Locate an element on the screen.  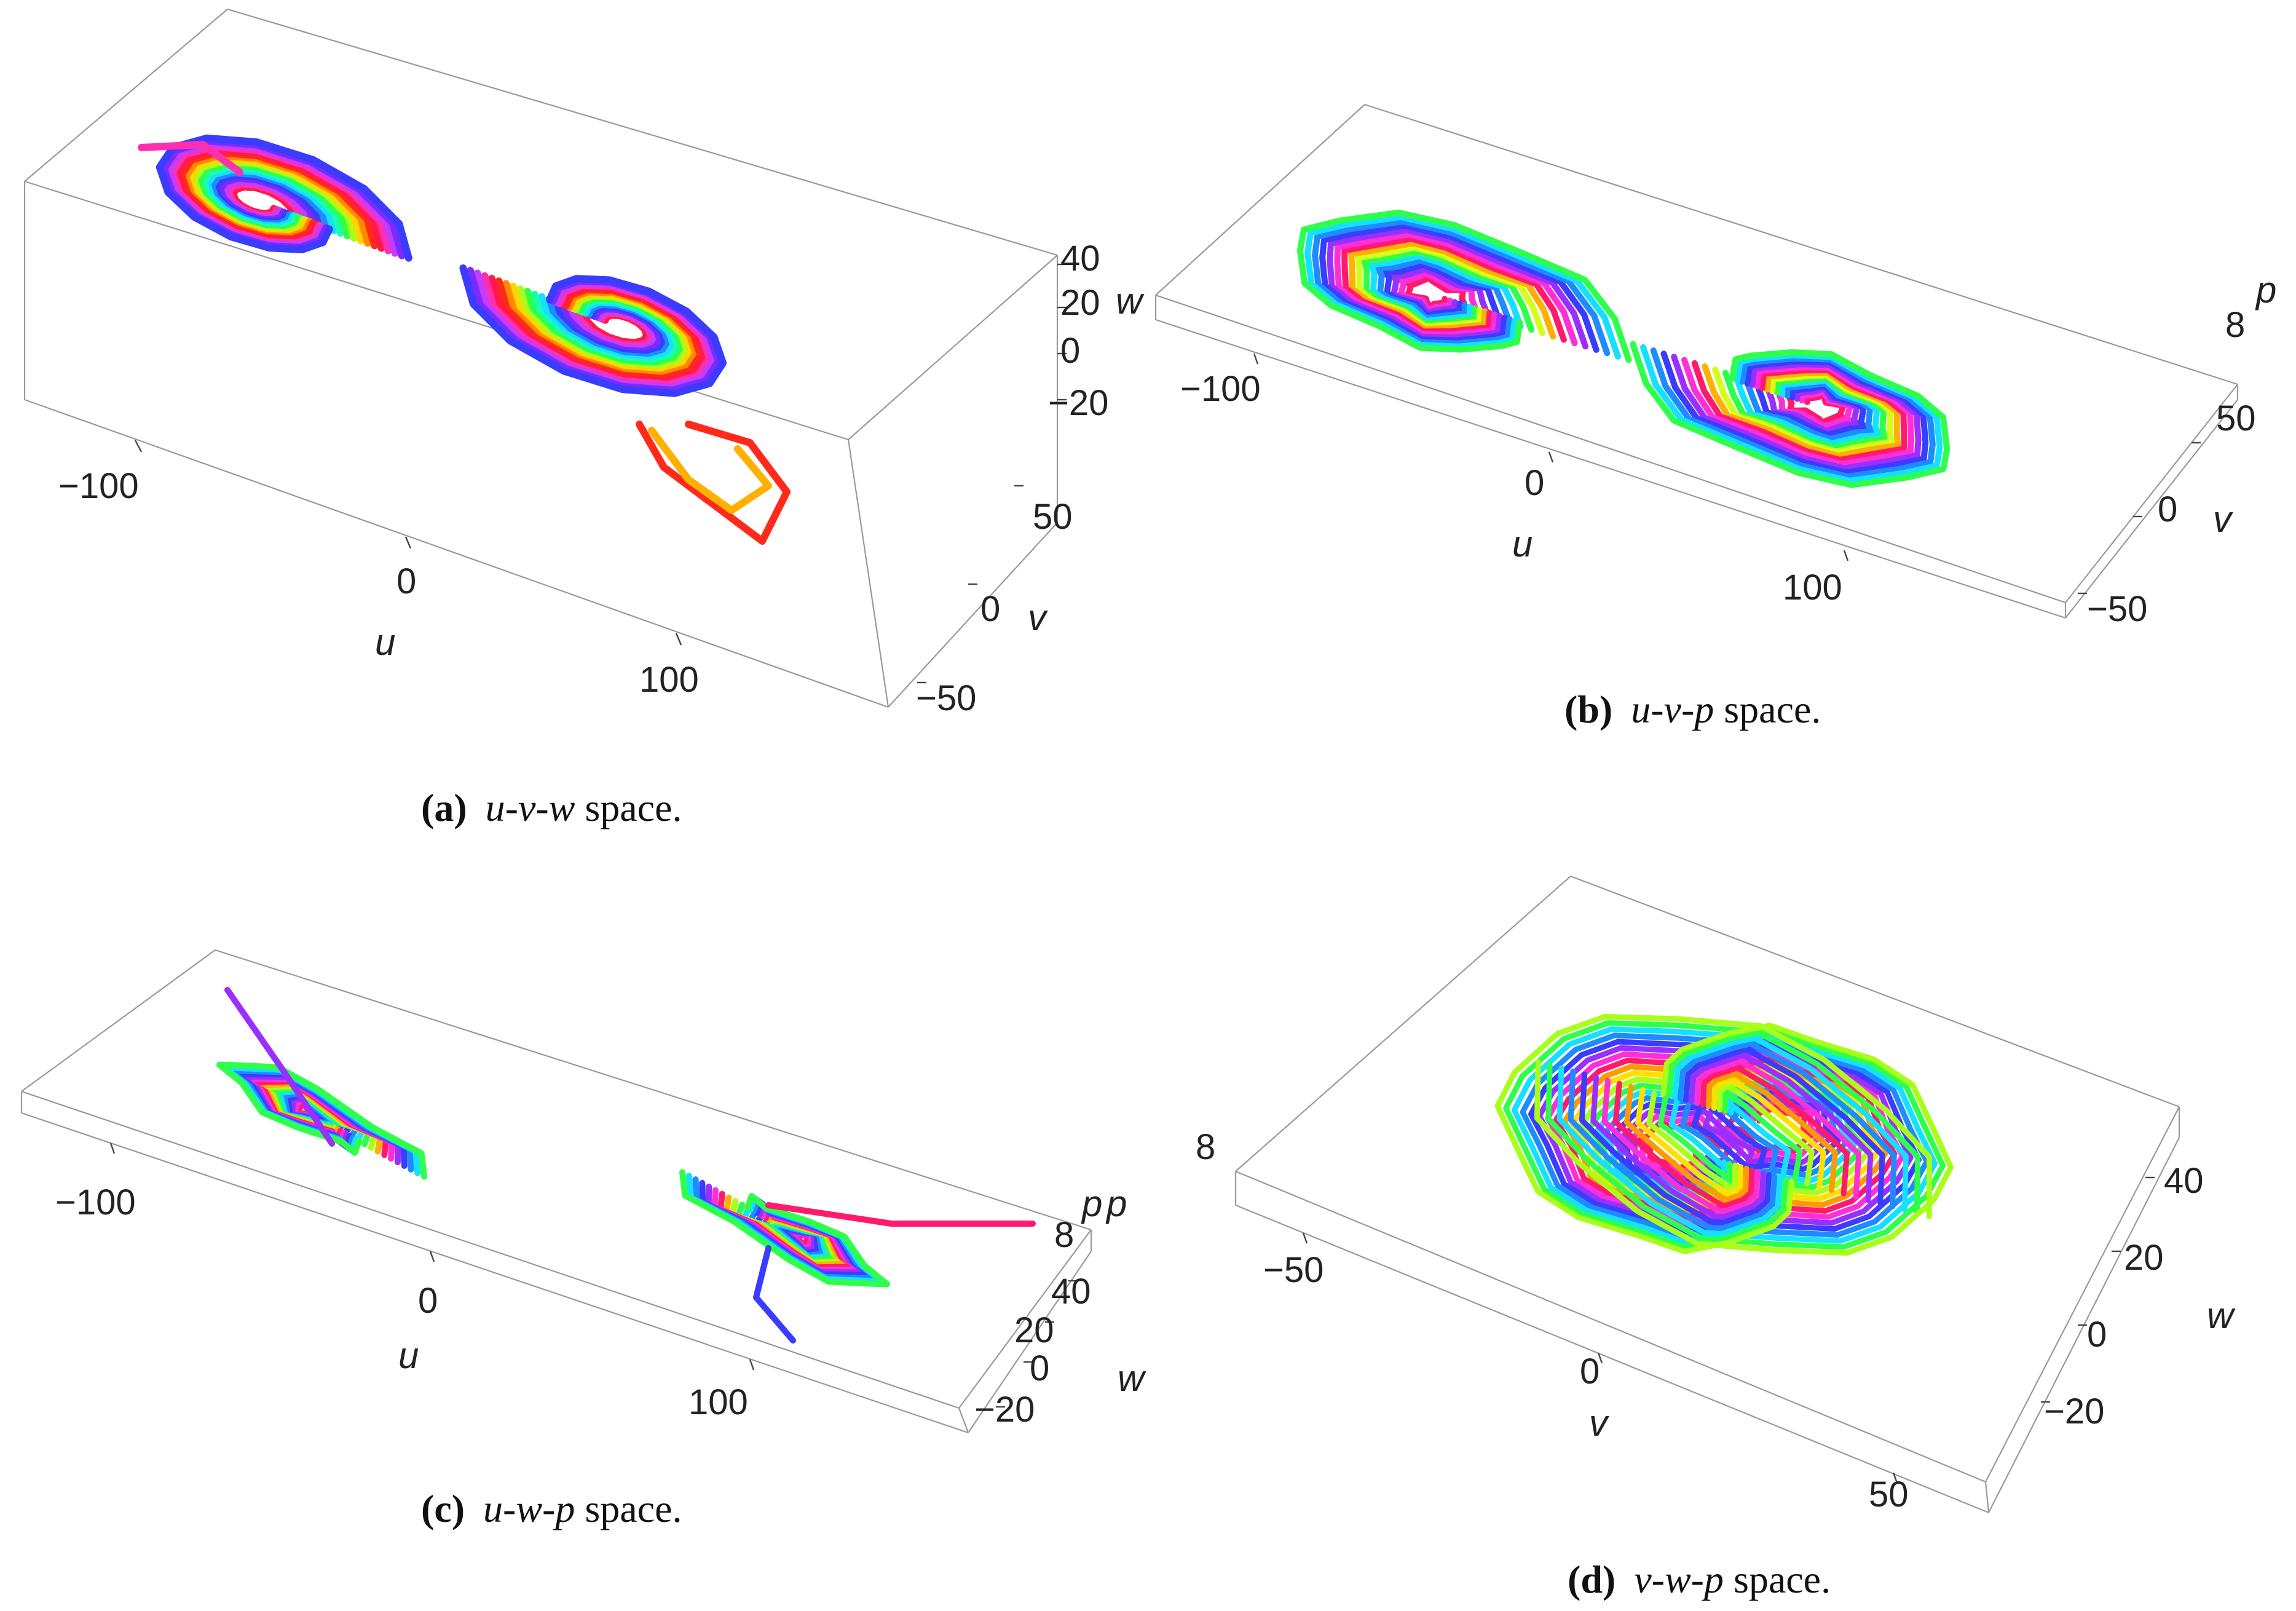
panel-c-box is located at coordinates (556, 1191).